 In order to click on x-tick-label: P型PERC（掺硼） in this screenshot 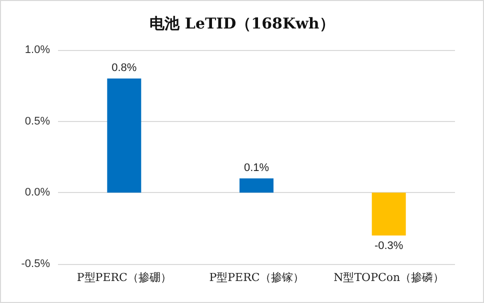, I will do `click(124, 277)`.